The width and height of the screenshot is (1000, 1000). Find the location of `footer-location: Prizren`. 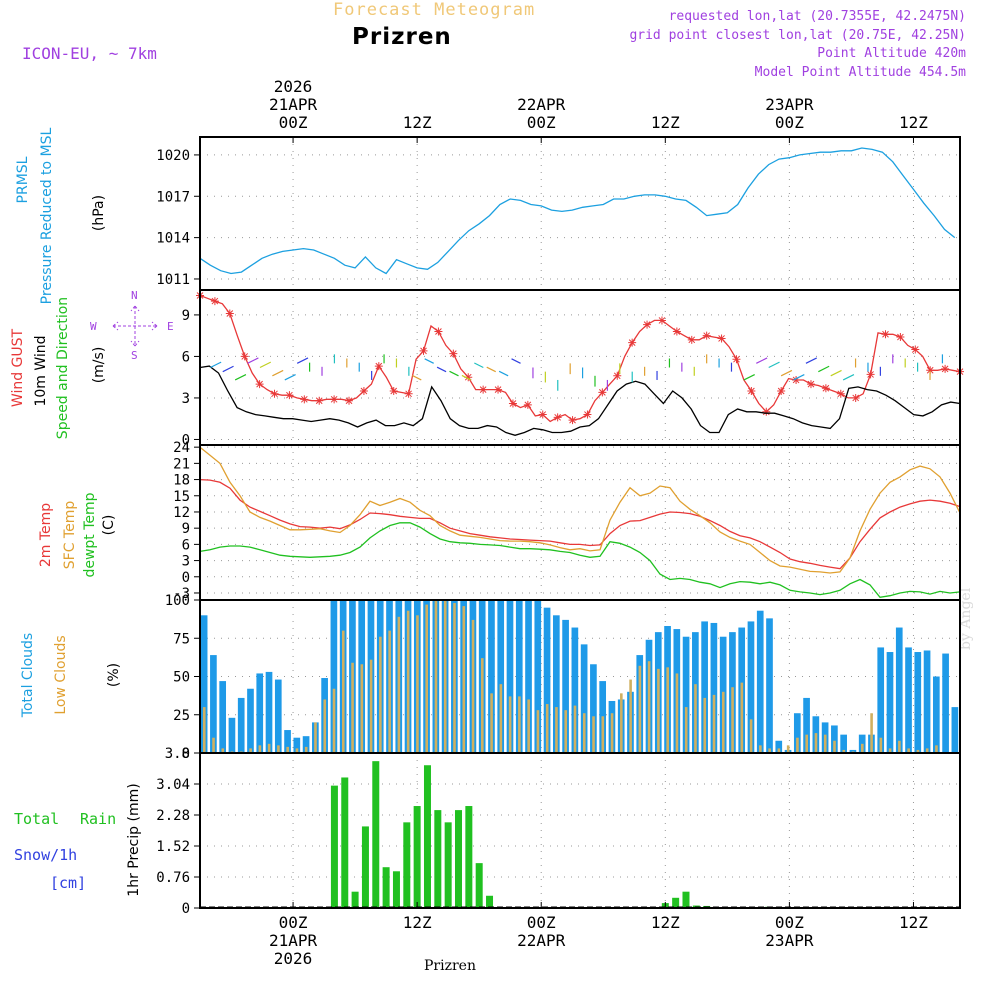

footer-location: Prizren is located at coordinates (450, 966).